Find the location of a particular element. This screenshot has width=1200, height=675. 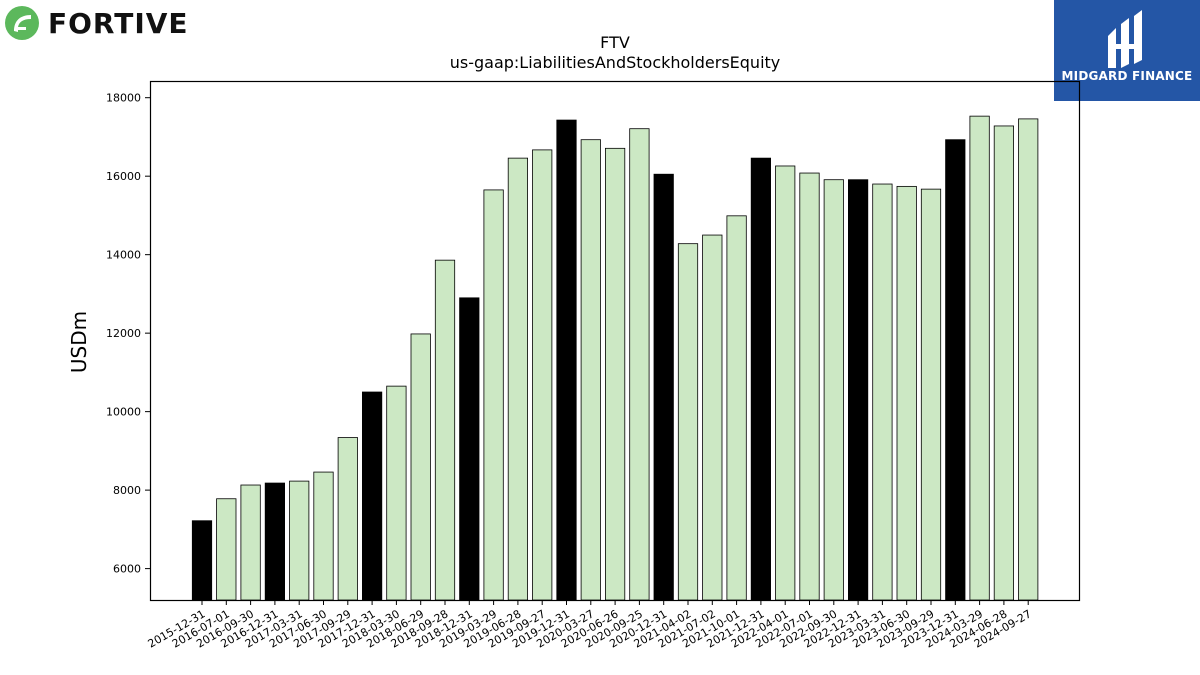

midgard-finance-logo: MIDGARD FINANCE is located at coordinates (1127, 50).